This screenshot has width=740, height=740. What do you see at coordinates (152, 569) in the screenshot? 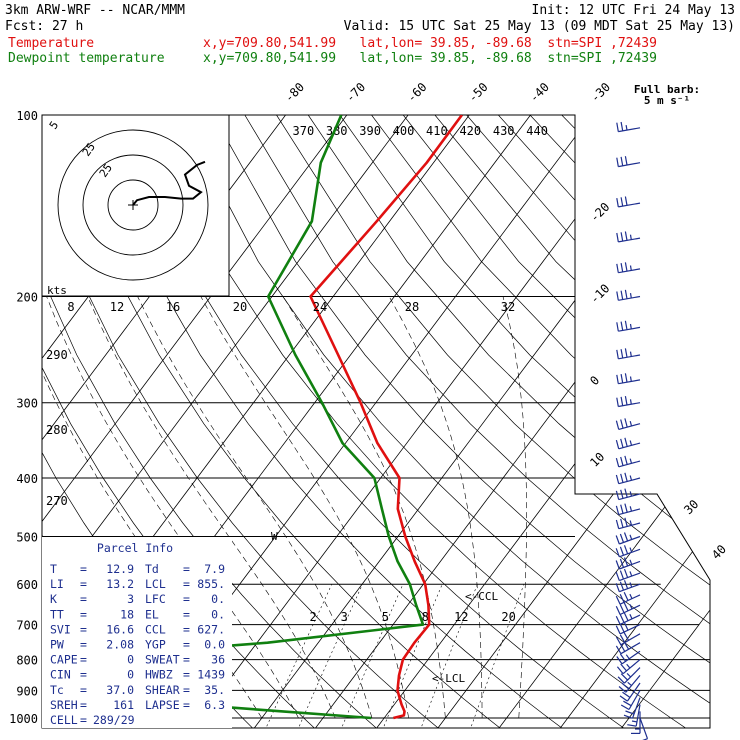
I see `parcel-key: Td` at bounding box center [152, 569].